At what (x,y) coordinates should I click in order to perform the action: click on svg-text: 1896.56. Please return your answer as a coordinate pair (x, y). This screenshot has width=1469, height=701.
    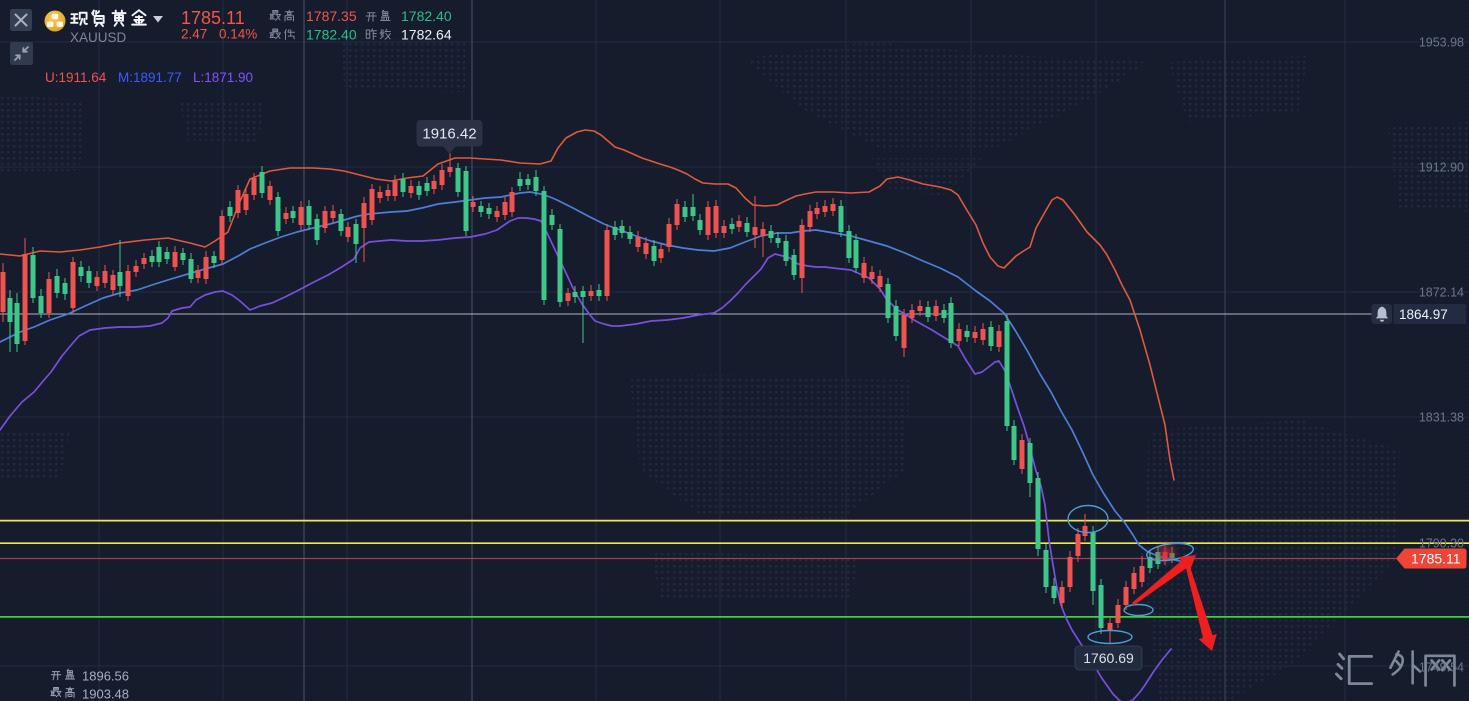
    Looking at the image, I should click on (105, 676).